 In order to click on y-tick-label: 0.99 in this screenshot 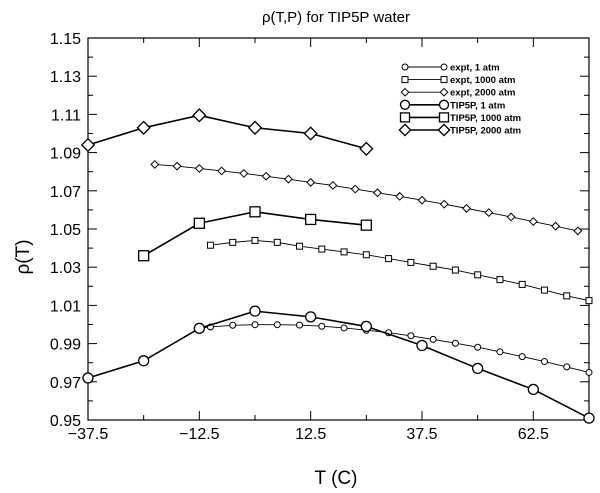, I will do `click(65, 345)`.